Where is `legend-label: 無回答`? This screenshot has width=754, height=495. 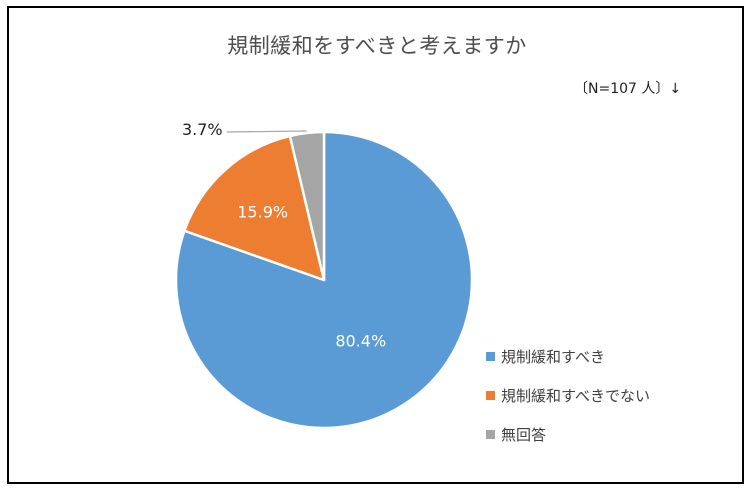
legend-label: 無回答 is located at coordinates (524, 434).